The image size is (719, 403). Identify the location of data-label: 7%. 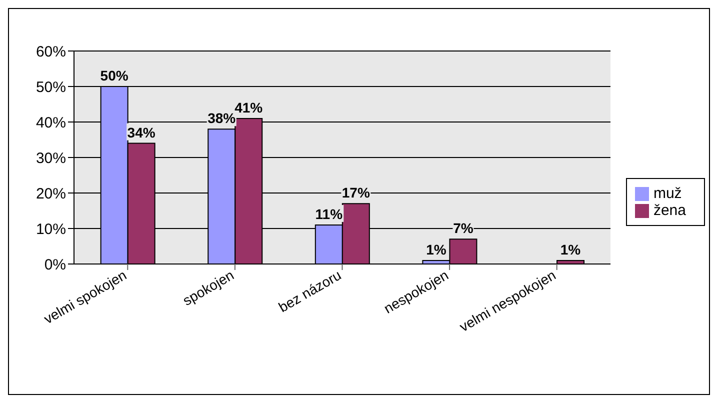
(463, 228).